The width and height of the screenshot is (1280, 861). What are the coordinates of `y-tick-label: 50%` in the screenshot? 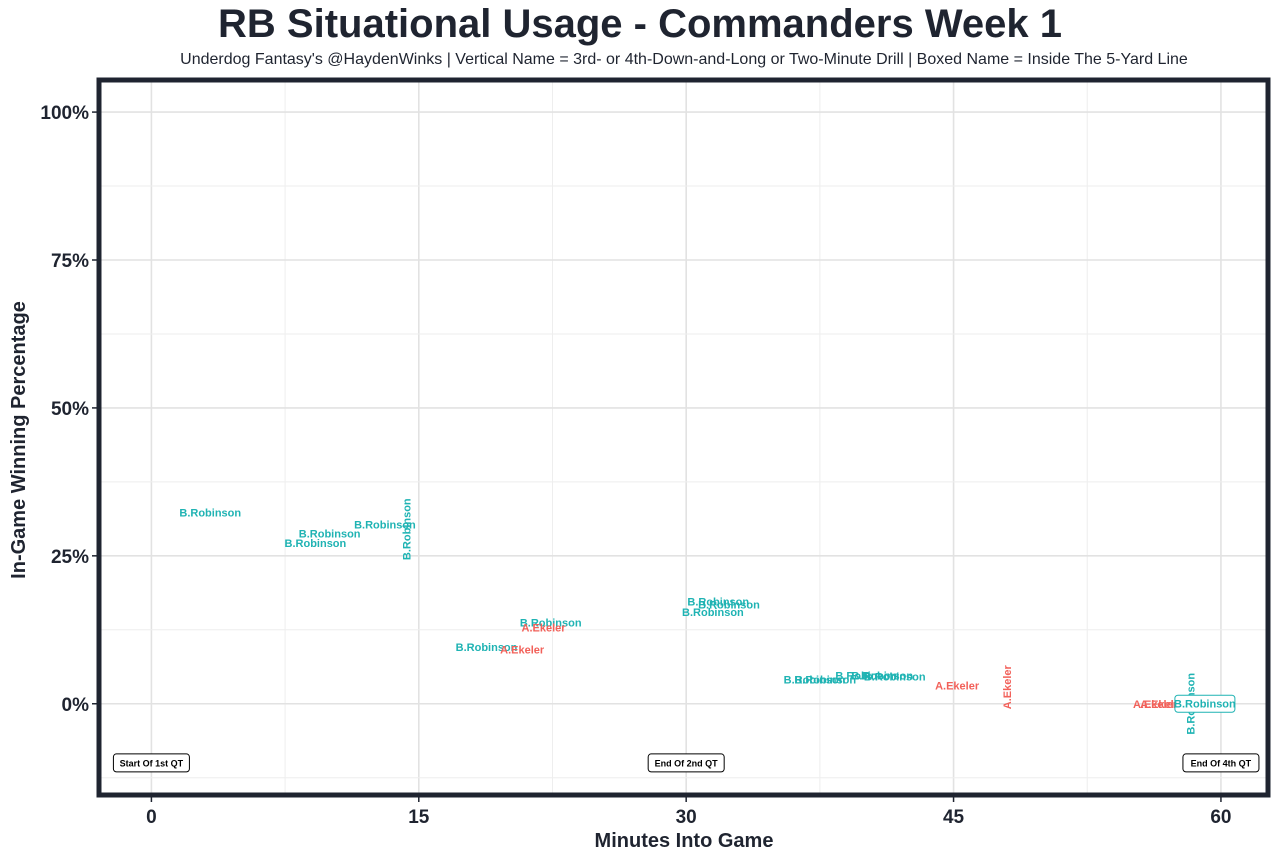 It's located at (70, 409).